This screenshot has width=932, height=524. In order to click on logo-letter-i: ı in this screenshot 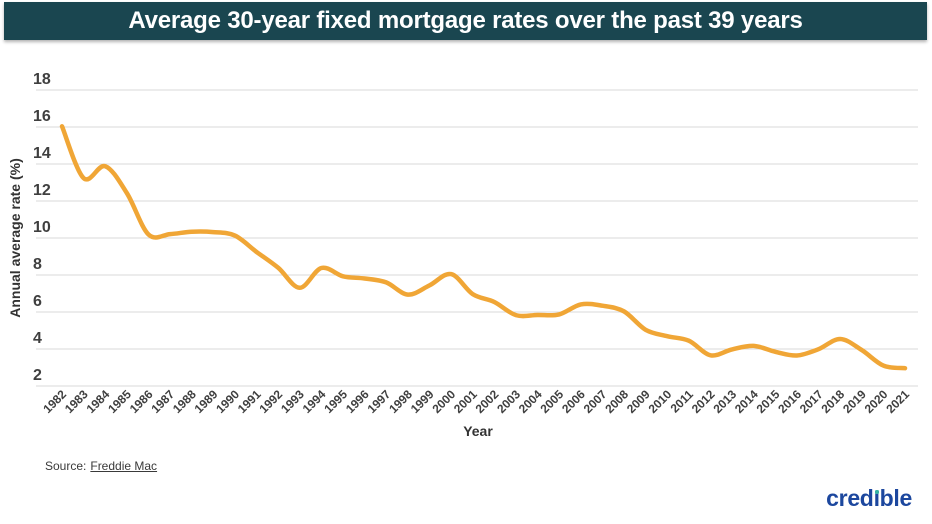, I will do `click(876, 498)`.